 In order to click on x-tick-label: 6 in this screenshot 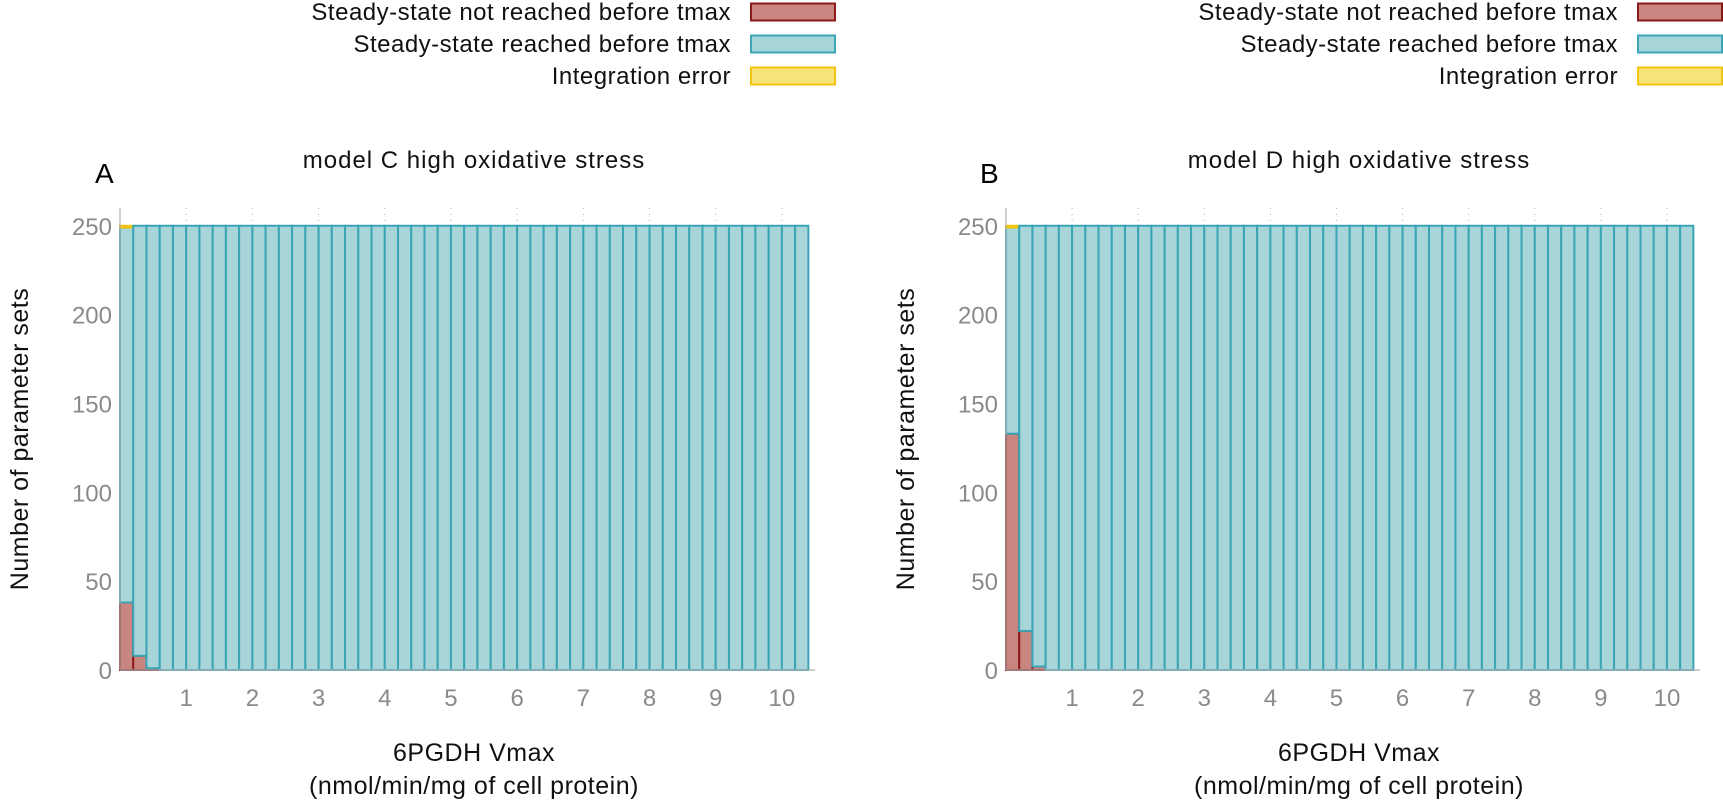, I will do `click(516, 698)`.